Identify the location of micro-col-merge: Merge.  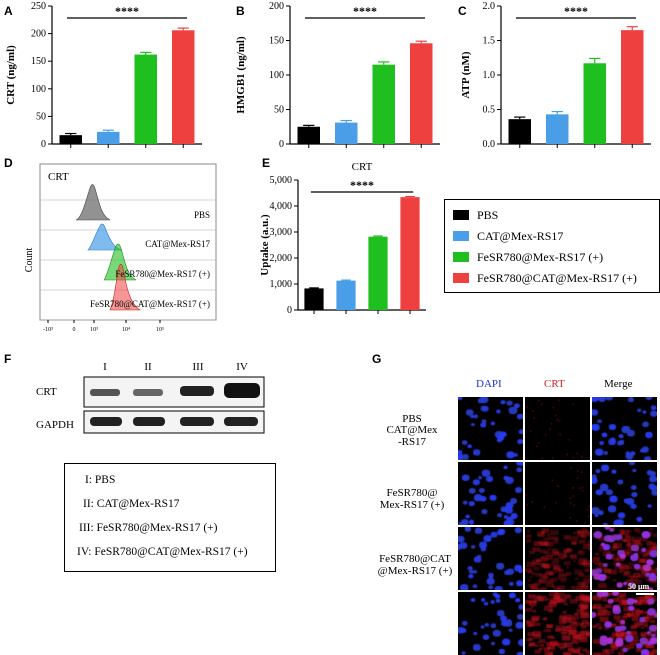
(618, 384).